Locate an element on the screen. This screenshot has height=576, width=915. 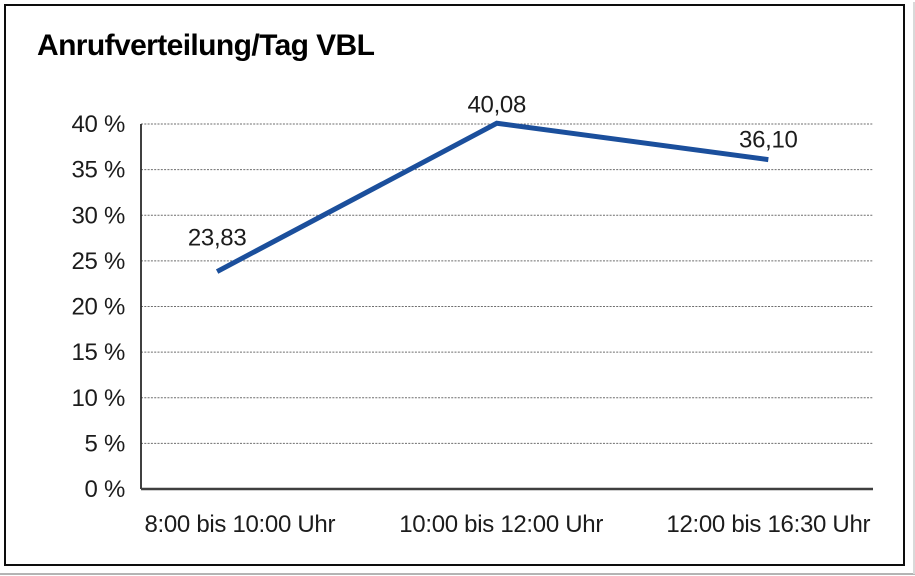
y-tick-label: 40 % is located at coordinates (98, 124).